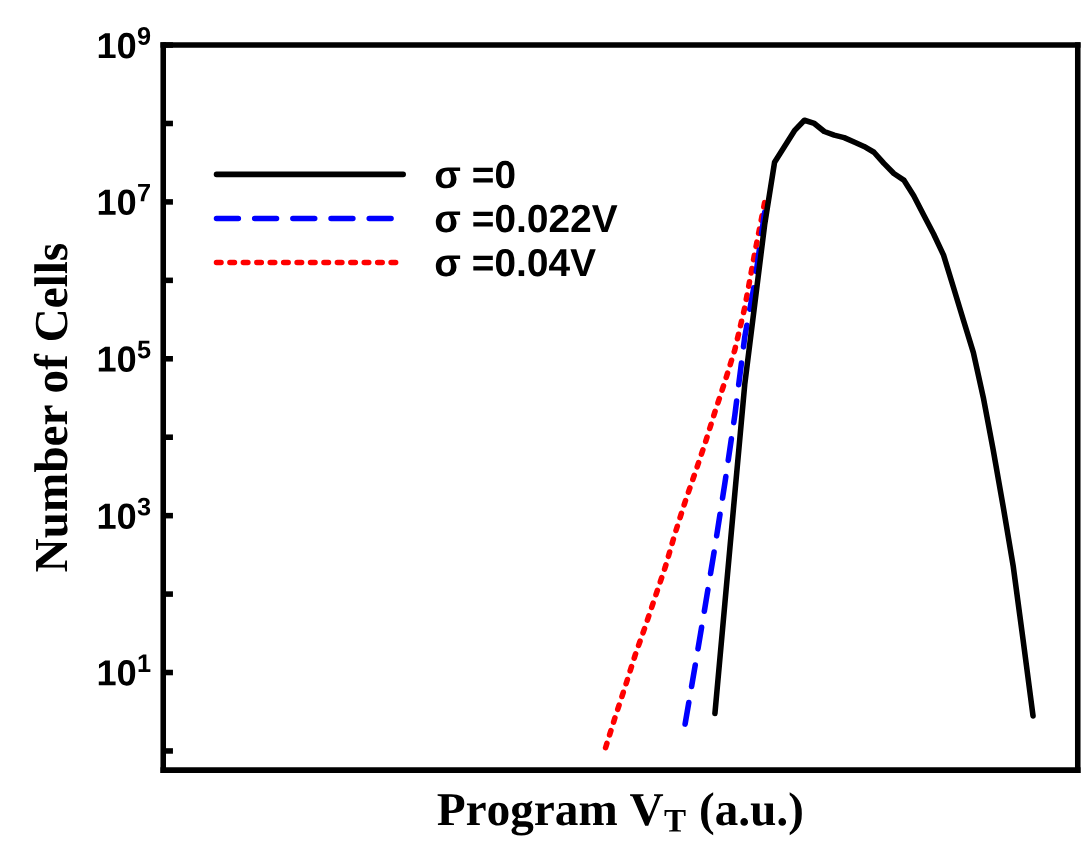 The height and width of the screenshot is (850, 1081). Describe the element at coordinates (124, 670) in the screenshot. I see `y-tick-label: 10$^{1}$` at that location.